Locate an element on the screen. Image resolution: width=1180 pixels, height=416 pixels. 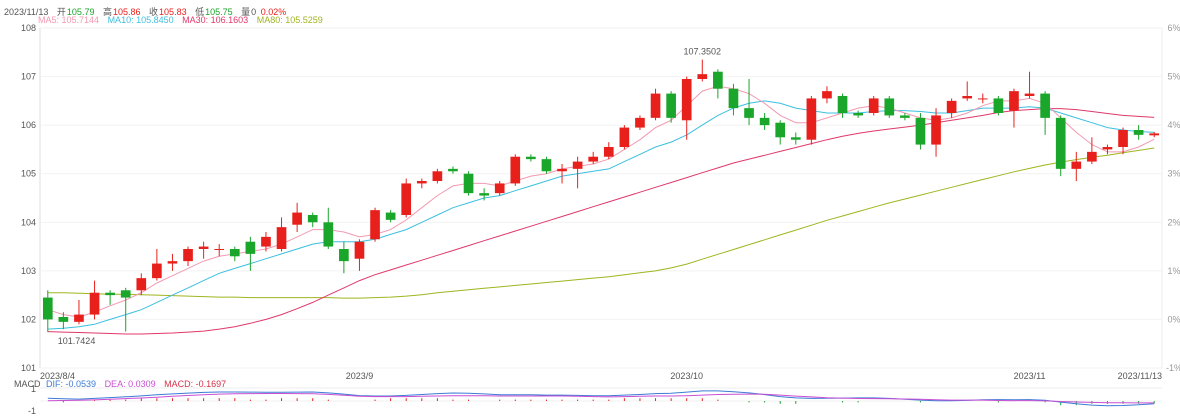
x-tick-label: 2023/11/13 is located at coordinates (1140, 376).